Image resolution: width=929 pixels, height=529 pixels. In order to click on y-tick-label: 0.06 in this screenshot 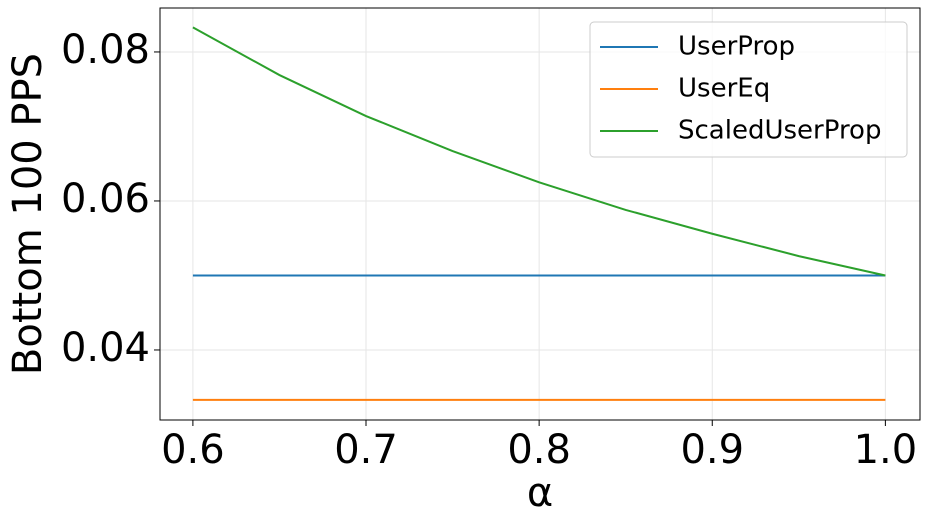, I will do `click(105, 199)`.